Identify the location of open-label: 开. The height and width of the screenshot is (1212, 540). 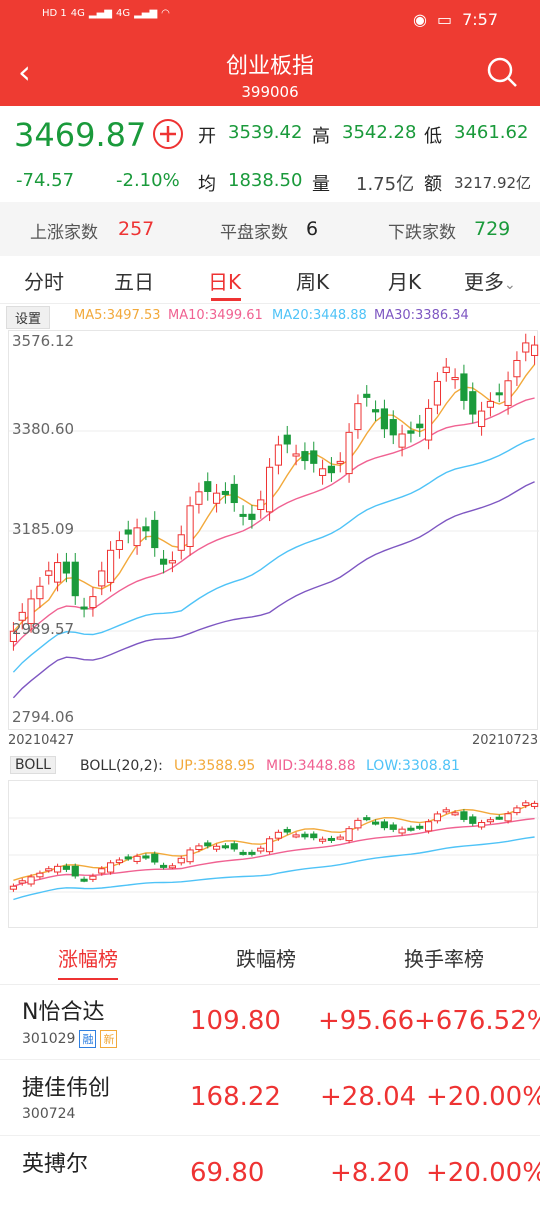
(207, 136).